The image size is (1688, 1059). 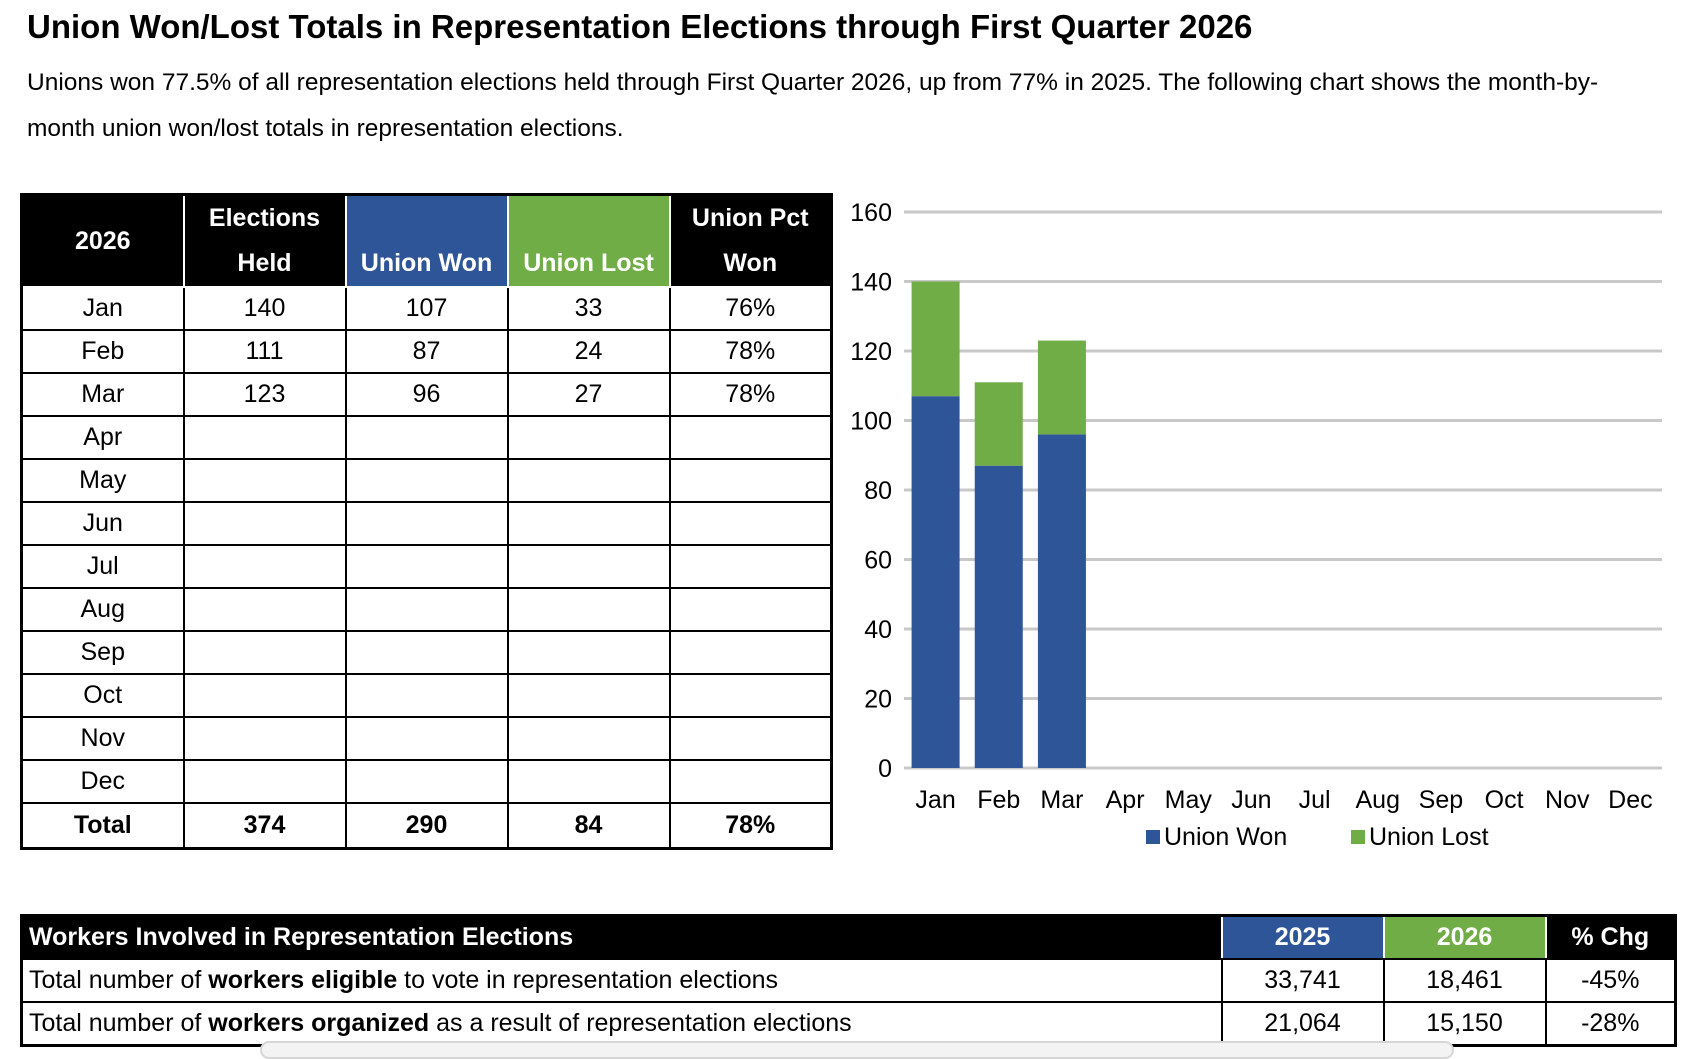 I want to click on month-cell-pct: 78%, so click(x=750, y=394).